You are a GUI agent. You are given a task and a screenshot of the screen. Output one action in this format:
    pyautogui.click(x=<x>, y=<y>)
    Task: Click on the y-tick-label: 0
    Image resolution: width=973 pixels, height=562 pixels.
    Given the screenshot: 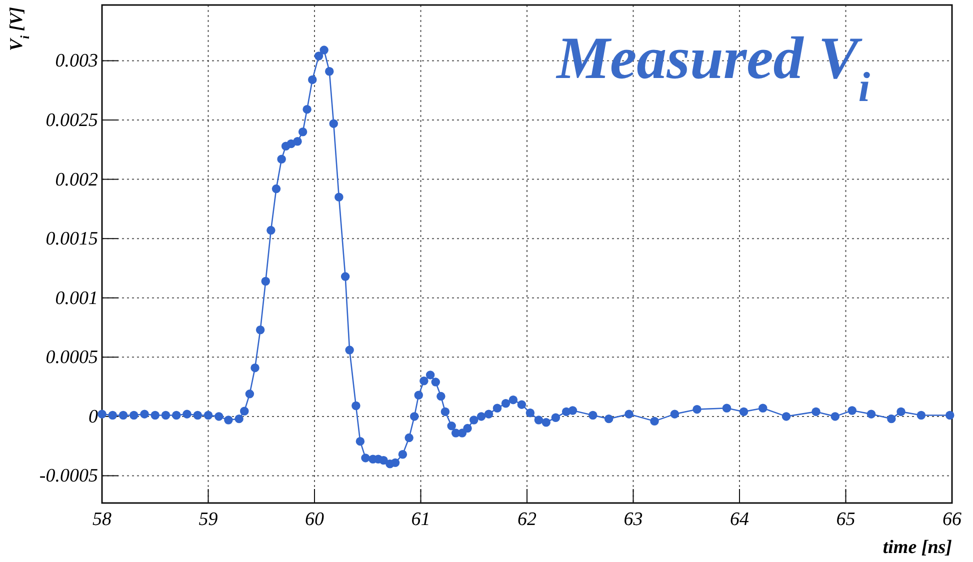 What is the action you would take?
    pyautogui.click(x=93, y=417)
    